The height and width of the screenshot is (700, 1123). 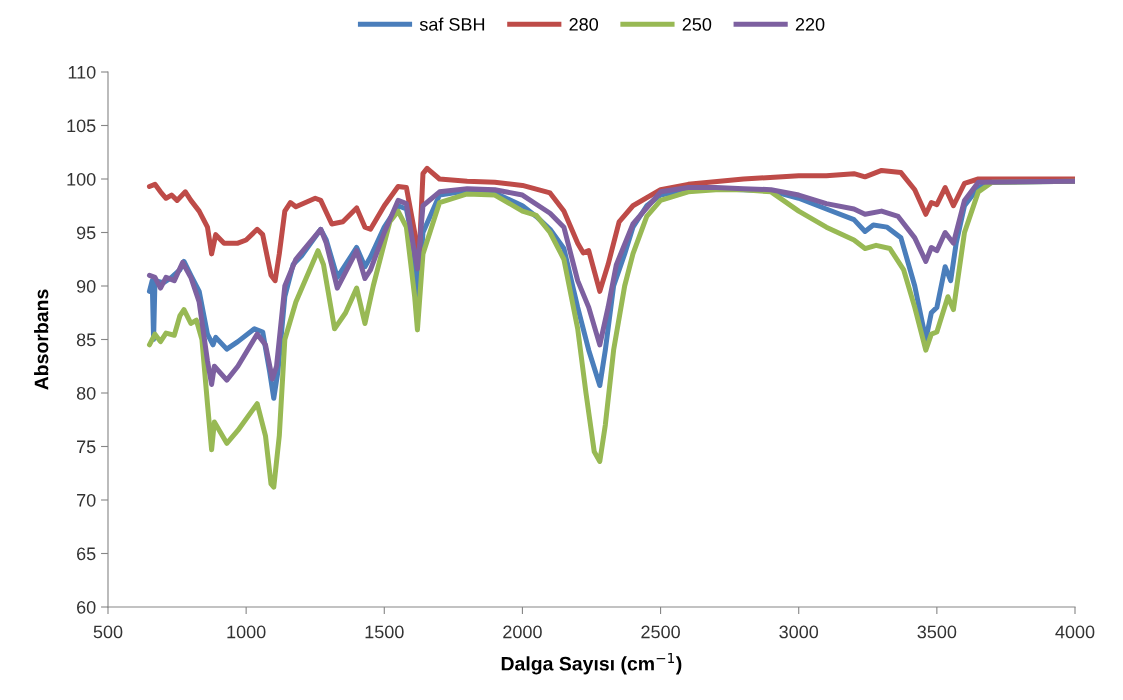 What do you see at coordinates (86, 286) in the screenshot?
I see `y-tick-label: 90` at bounding box center [86, 286].